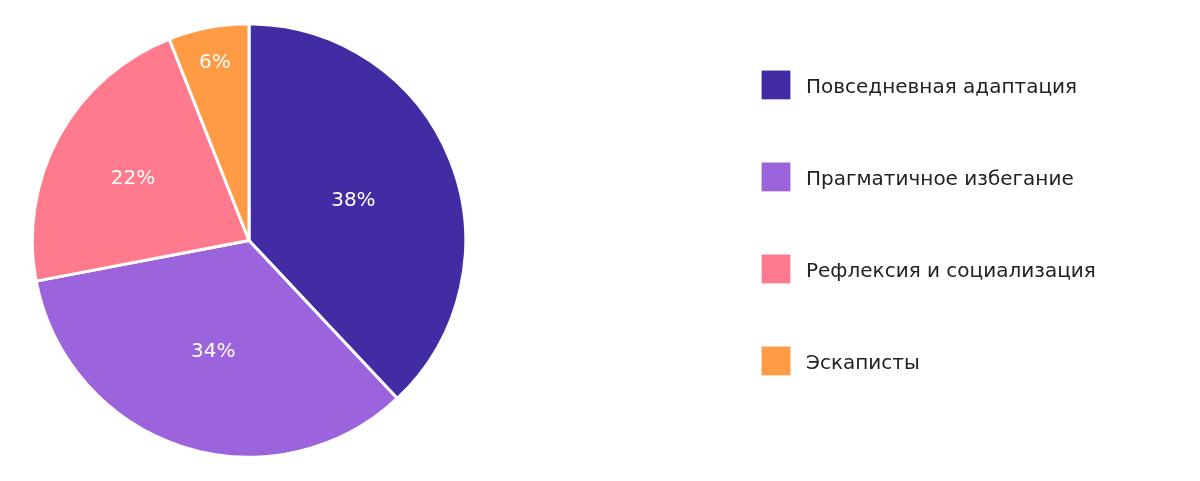 The image size is (1200, 481). I want to click on legend-label: Прагматичное избегание, so click(940, 177).